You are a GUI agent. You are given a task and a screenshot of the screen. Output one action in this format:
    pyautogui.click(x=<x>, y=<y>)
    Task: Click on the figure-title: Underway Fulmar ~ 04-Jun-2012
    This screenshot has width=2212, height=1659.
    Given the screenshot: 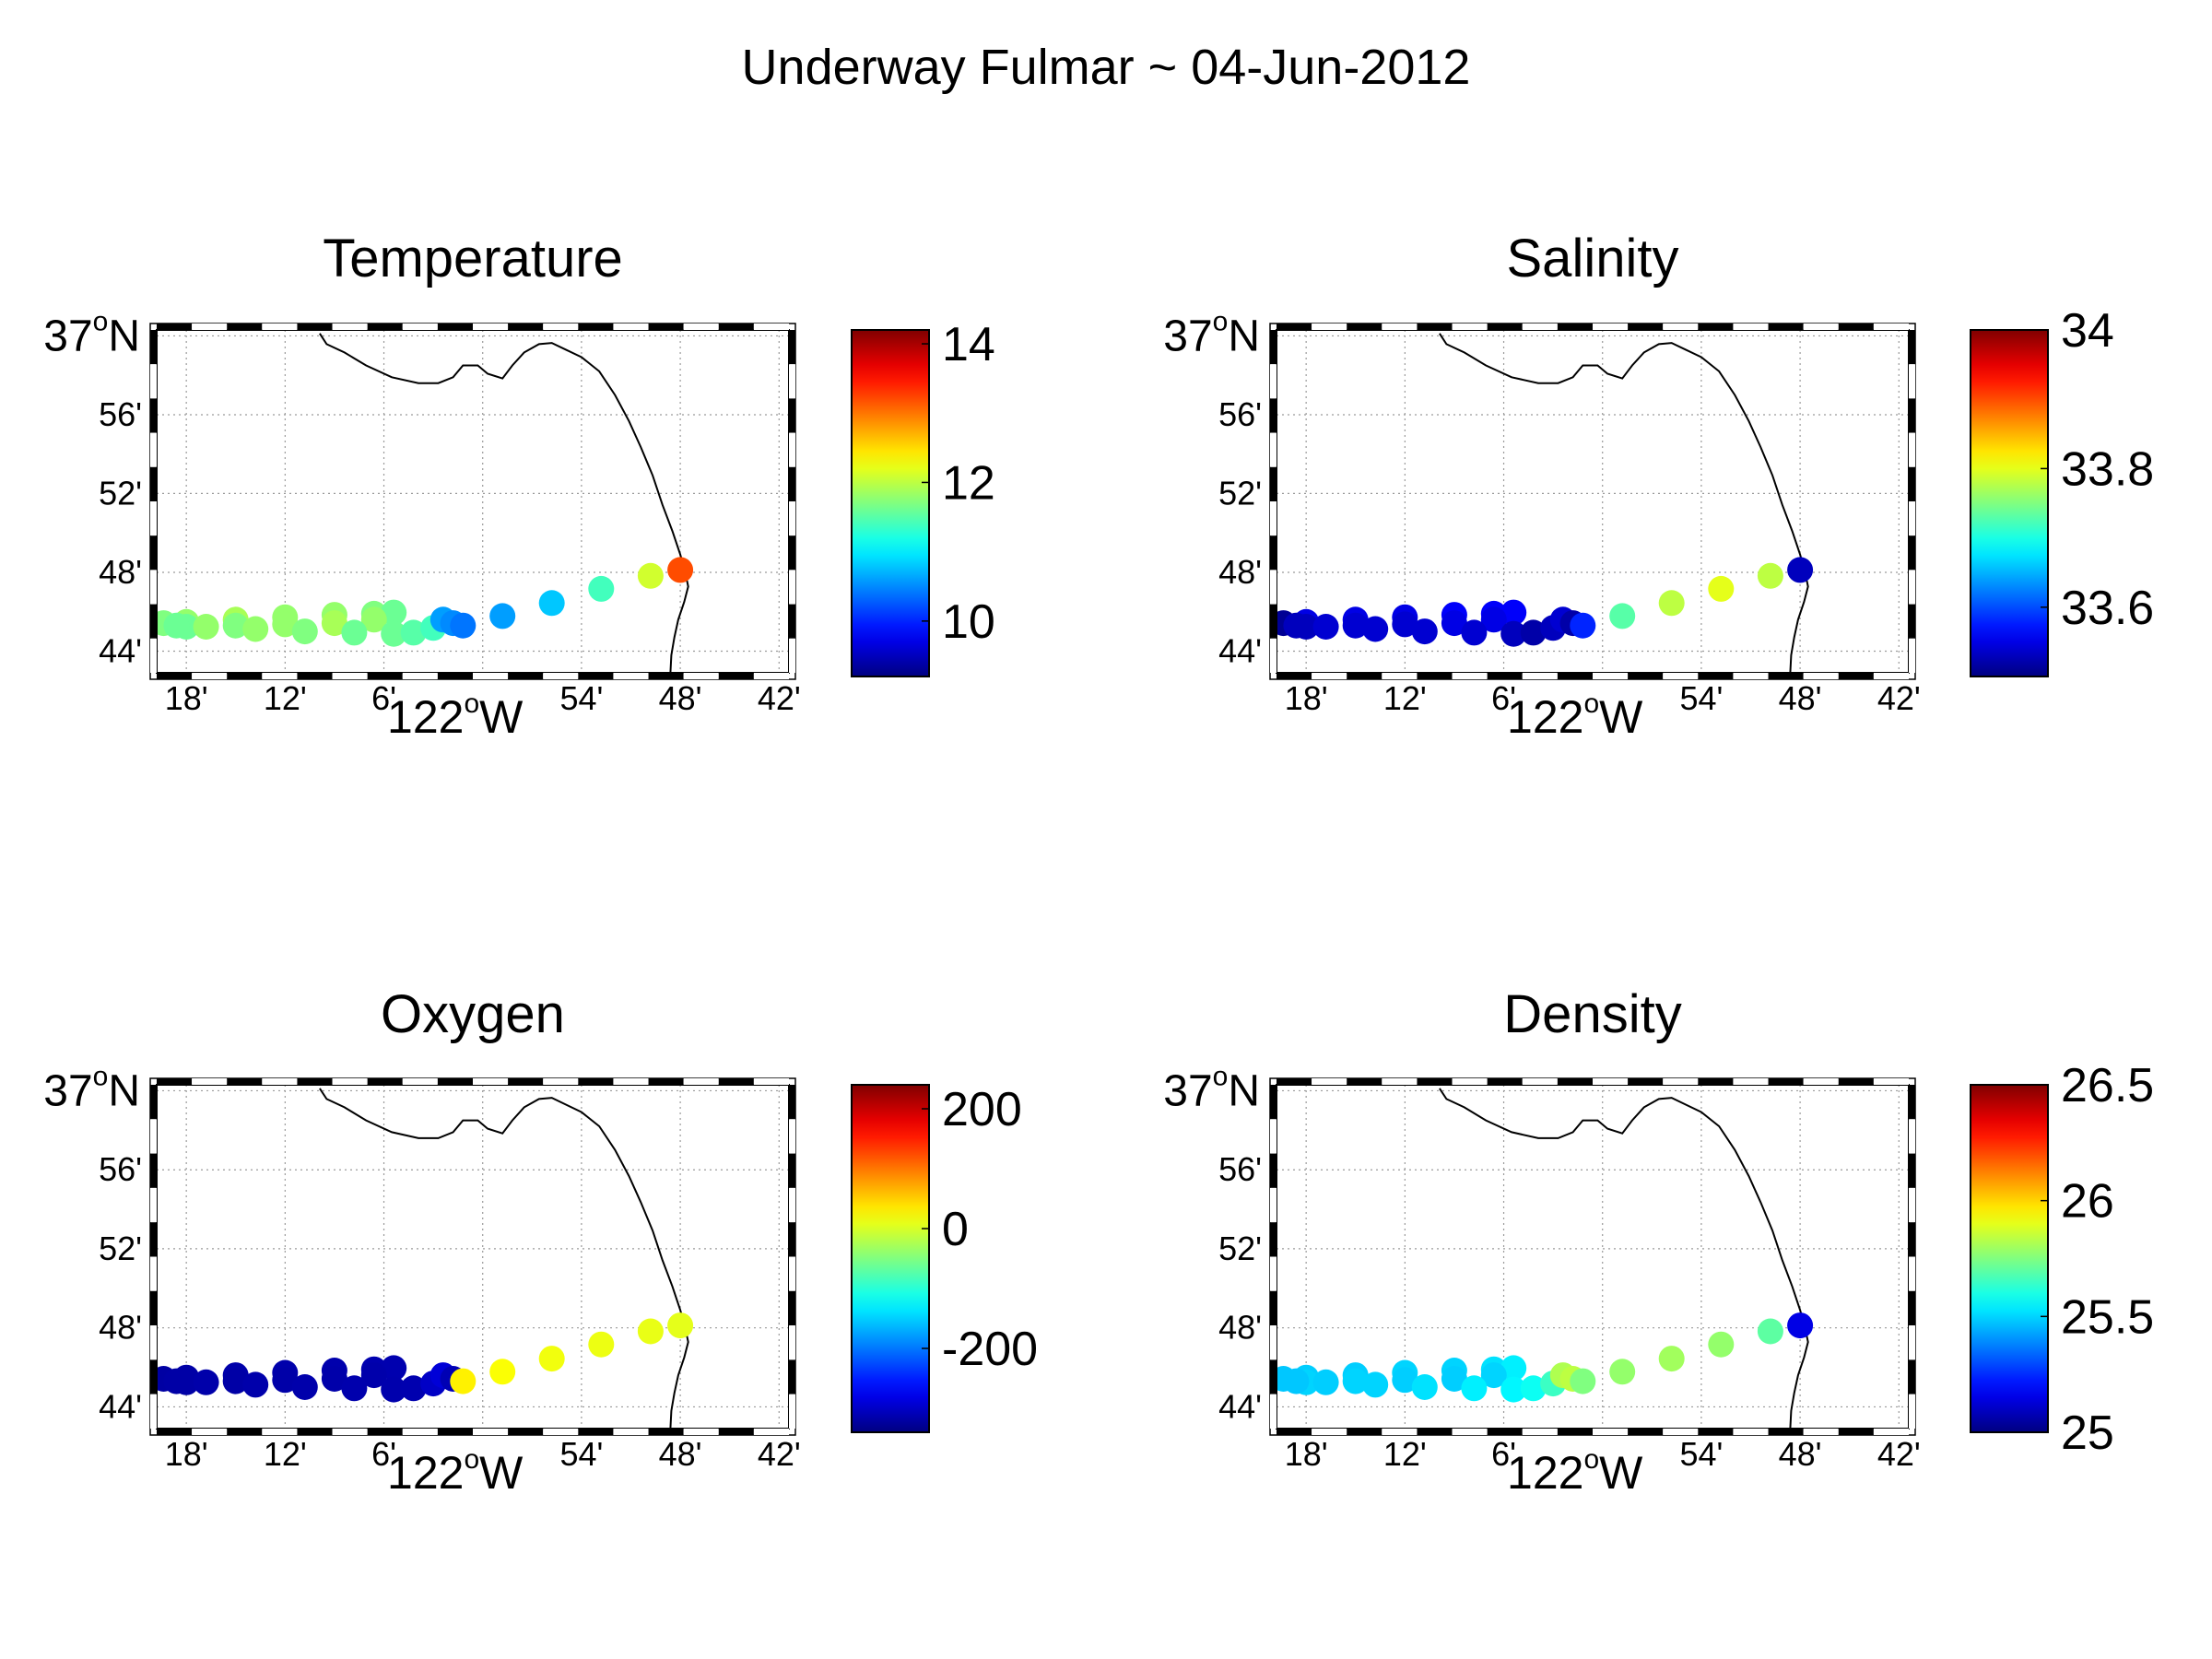 What is the action you would take?
    pyautogui.click(x=1106, y=67)
    